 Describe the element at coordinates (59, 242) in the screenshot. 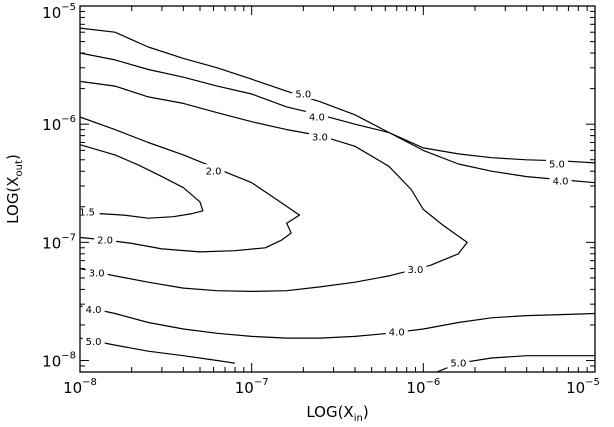

I see `y-tick-label: 10⁻⁷` at that location.